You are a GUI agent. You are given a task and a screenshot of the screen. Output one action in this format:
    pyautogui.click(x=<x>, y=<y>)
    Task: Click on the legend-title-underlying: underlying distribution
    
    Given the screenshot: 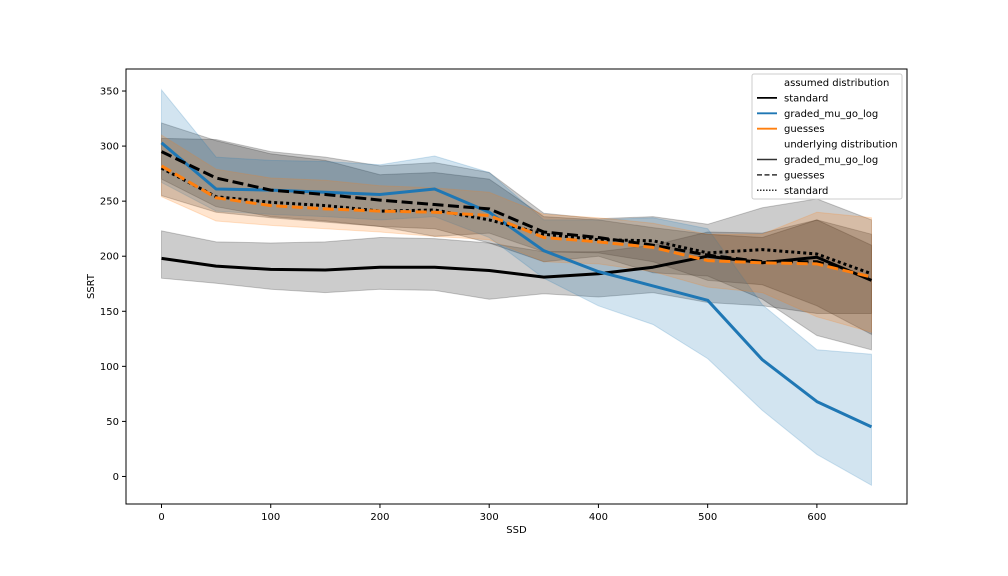 What is the action you would take?
    pyautogui.click(x=841, y=145)
    